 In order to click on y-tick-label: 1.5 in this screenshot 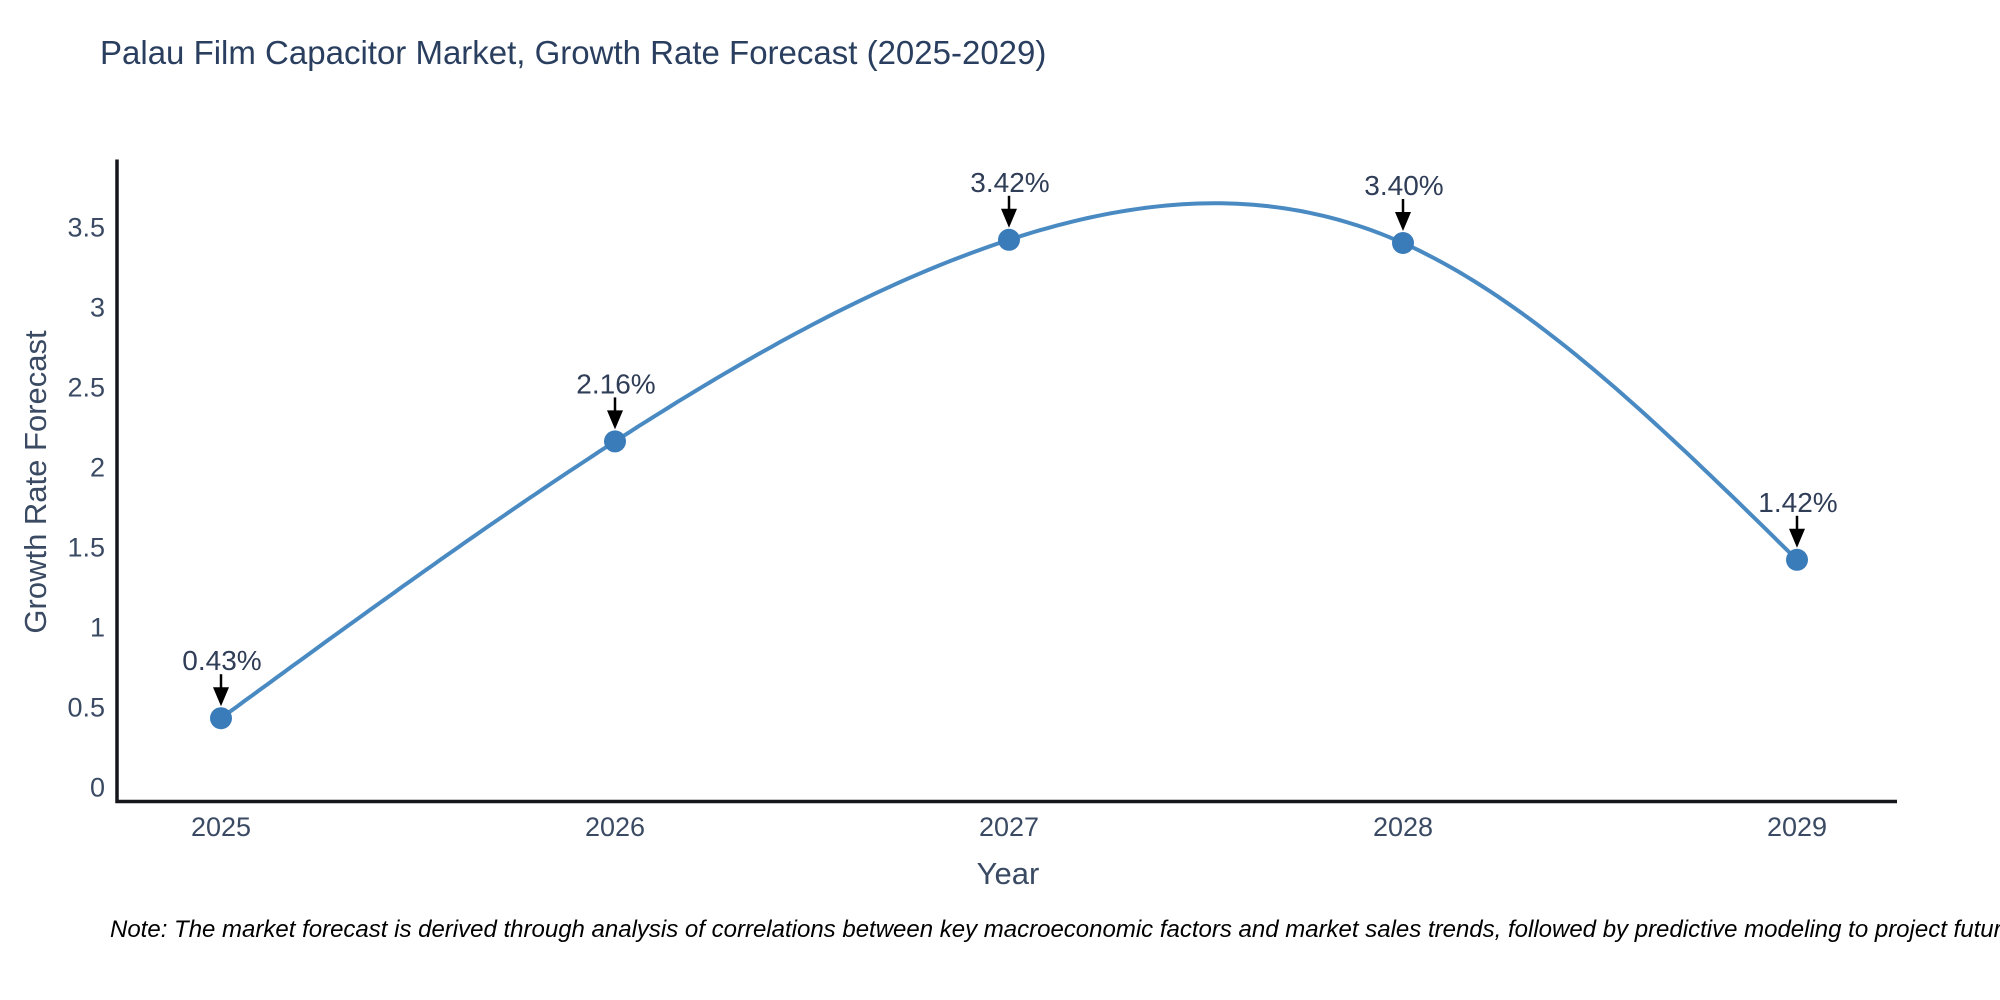, I will do `click(86, 548)`.